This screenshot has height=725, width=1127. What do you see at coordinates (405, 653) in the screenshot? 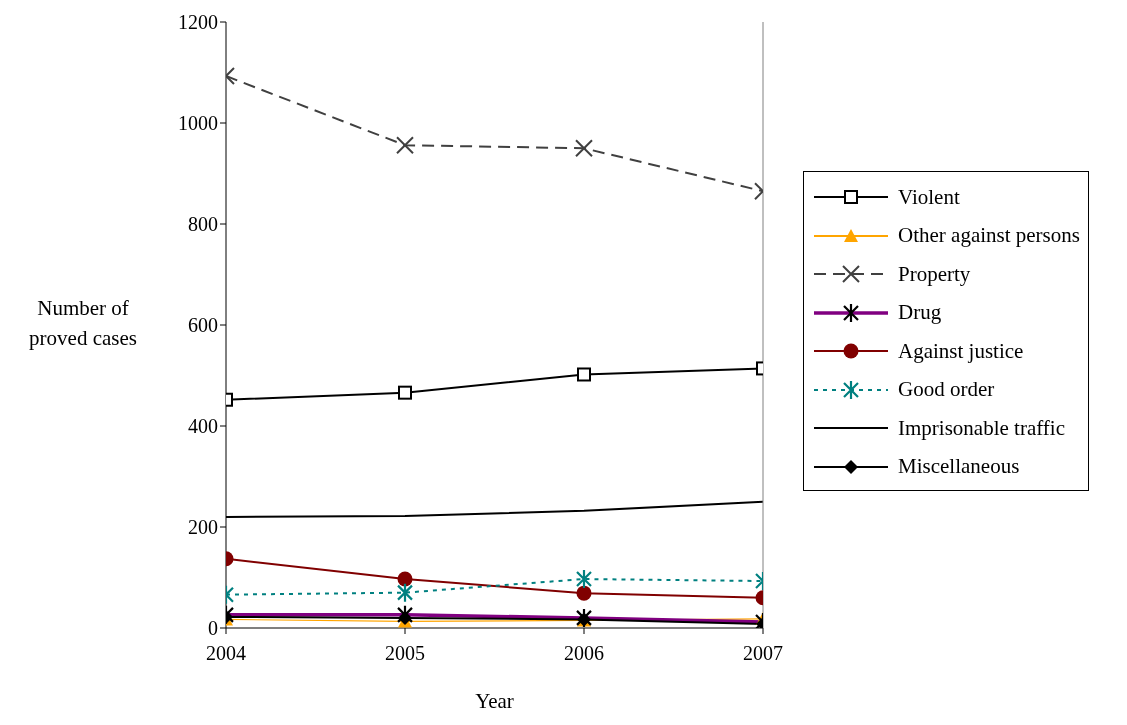
I see `x-tick-label: 2005` at bounding box center [405, 653].